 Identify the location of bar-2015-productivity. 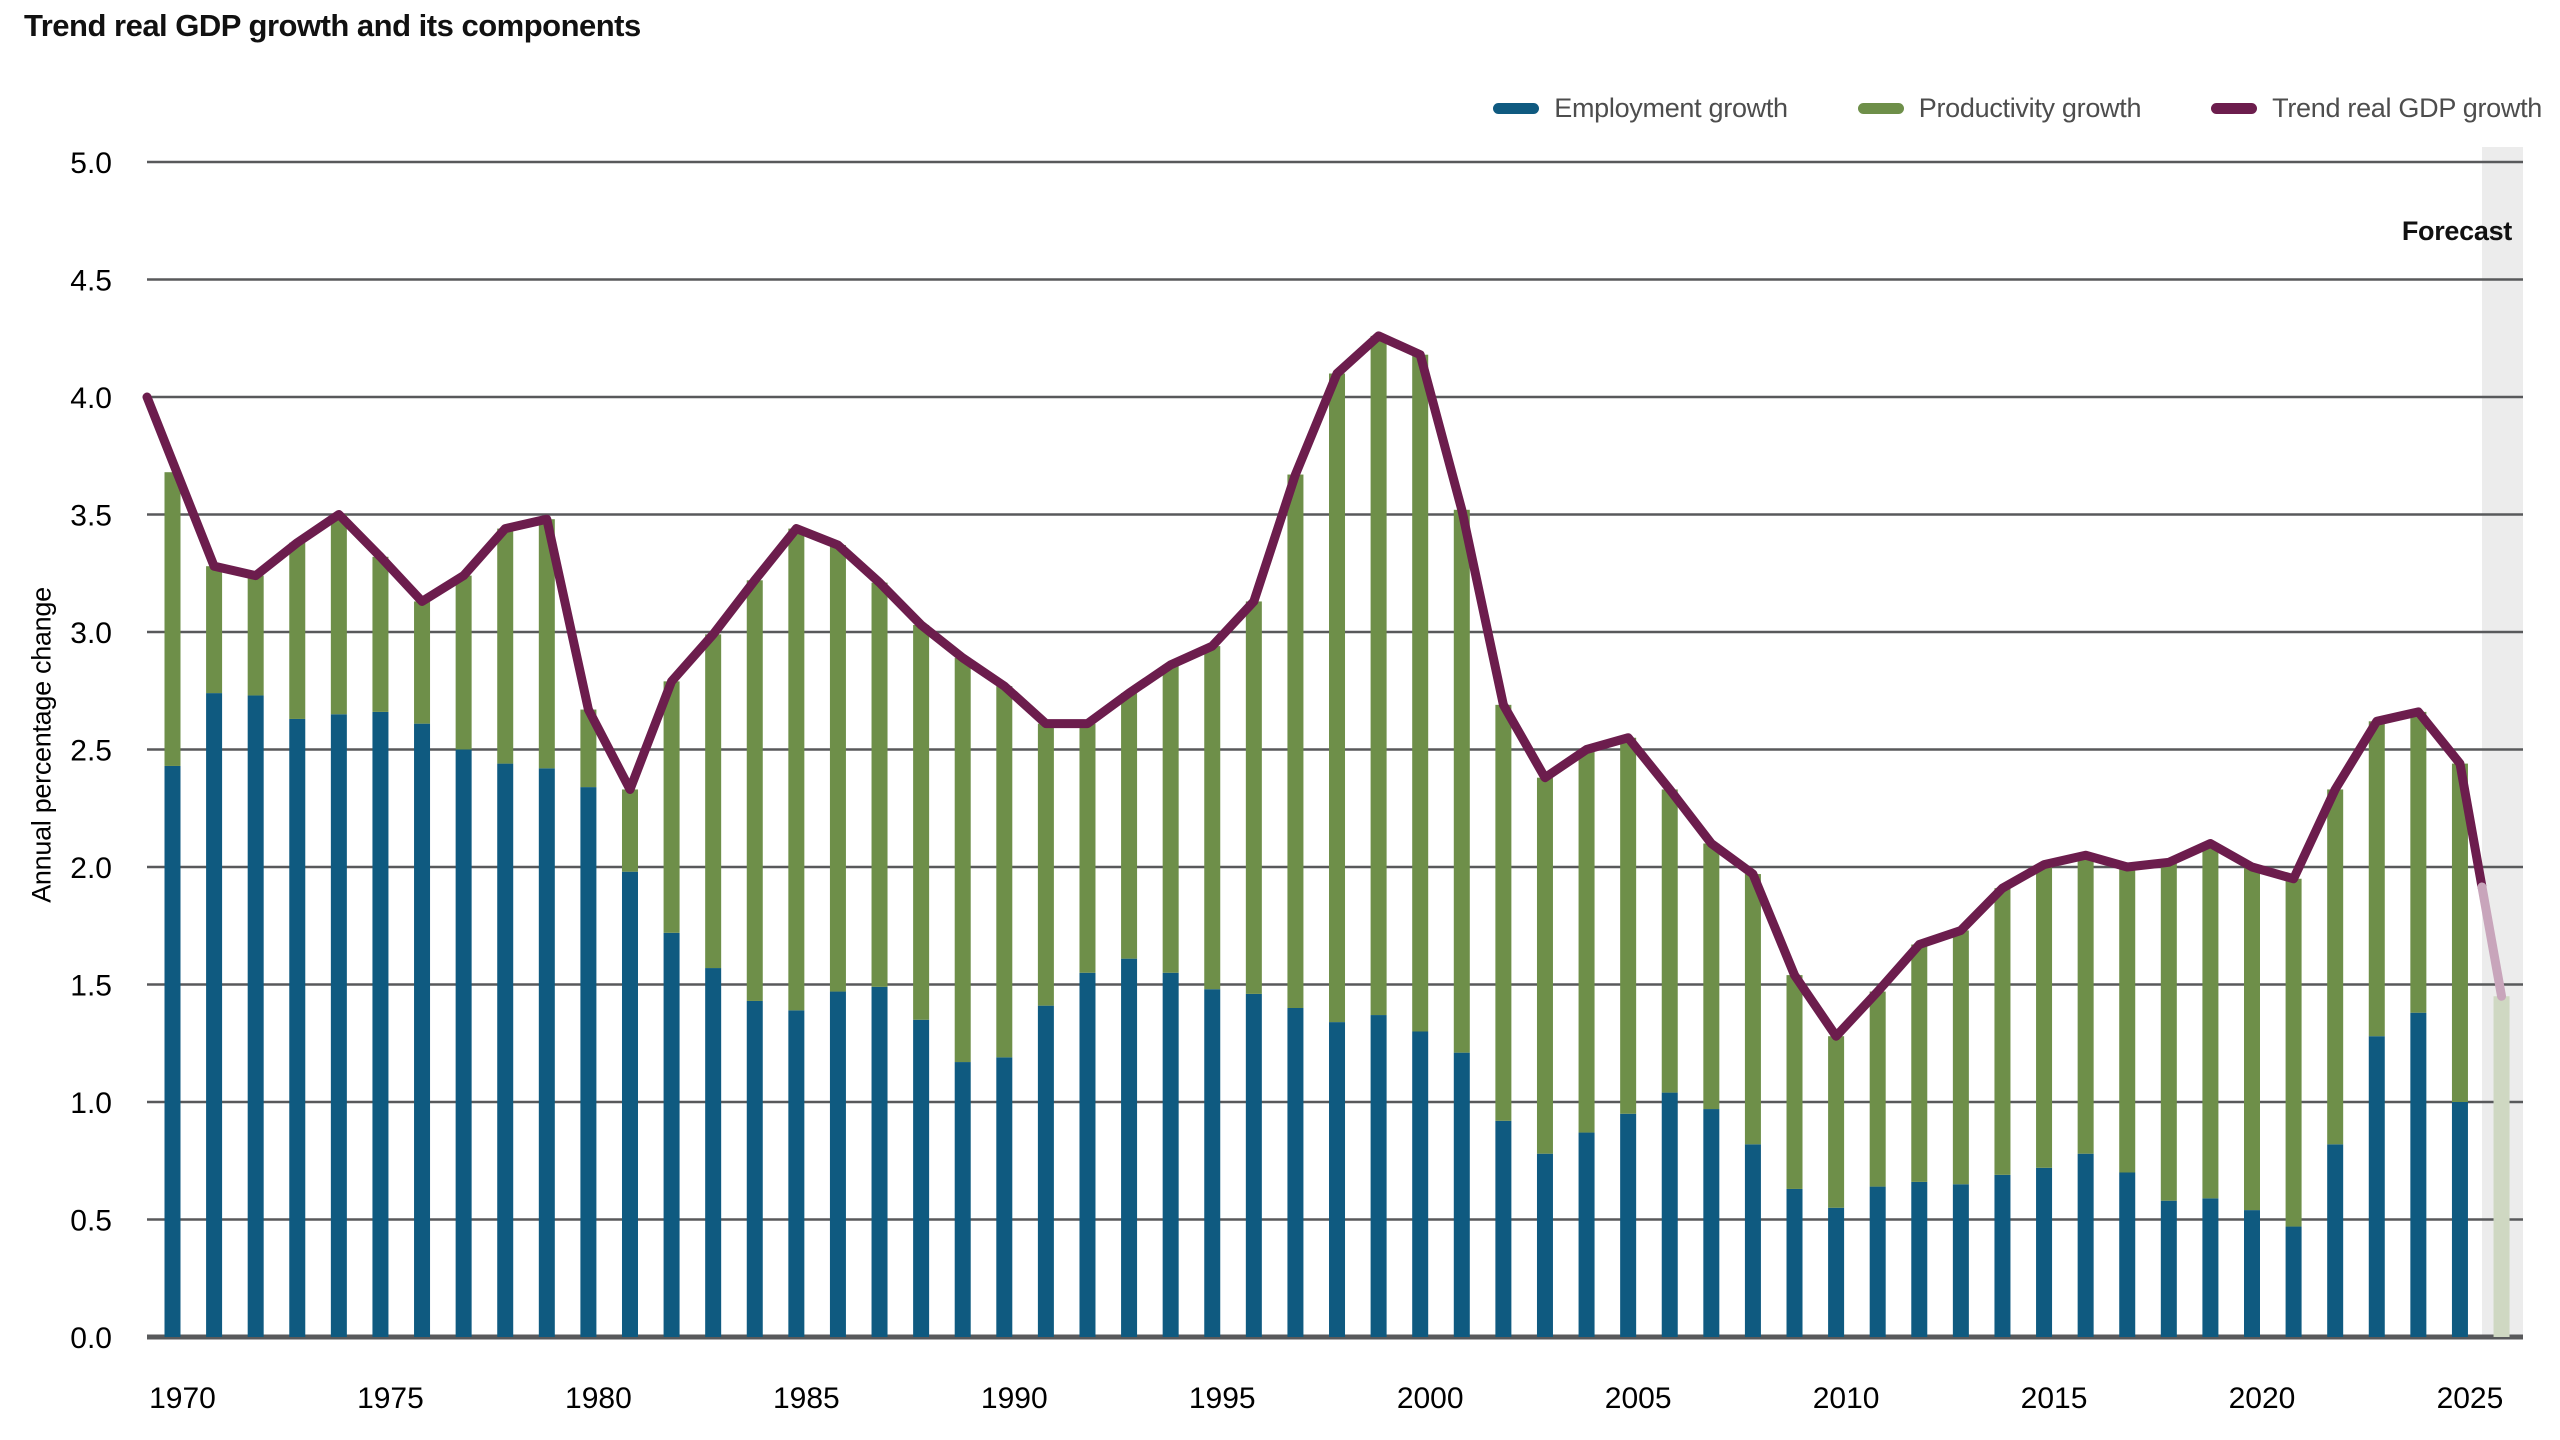
(2044, 1016).